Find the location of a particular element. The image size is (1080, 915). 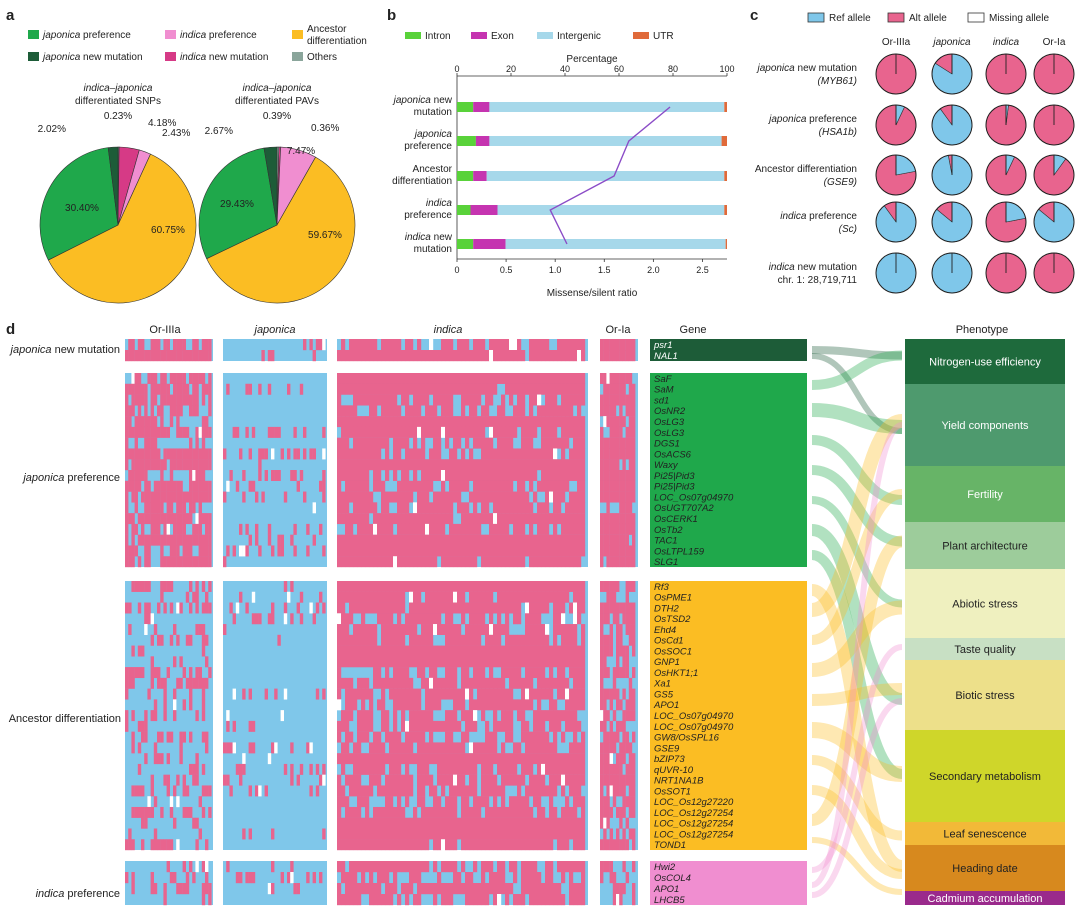

gene-name: OsLG3 is located at coordinates (669, 433).